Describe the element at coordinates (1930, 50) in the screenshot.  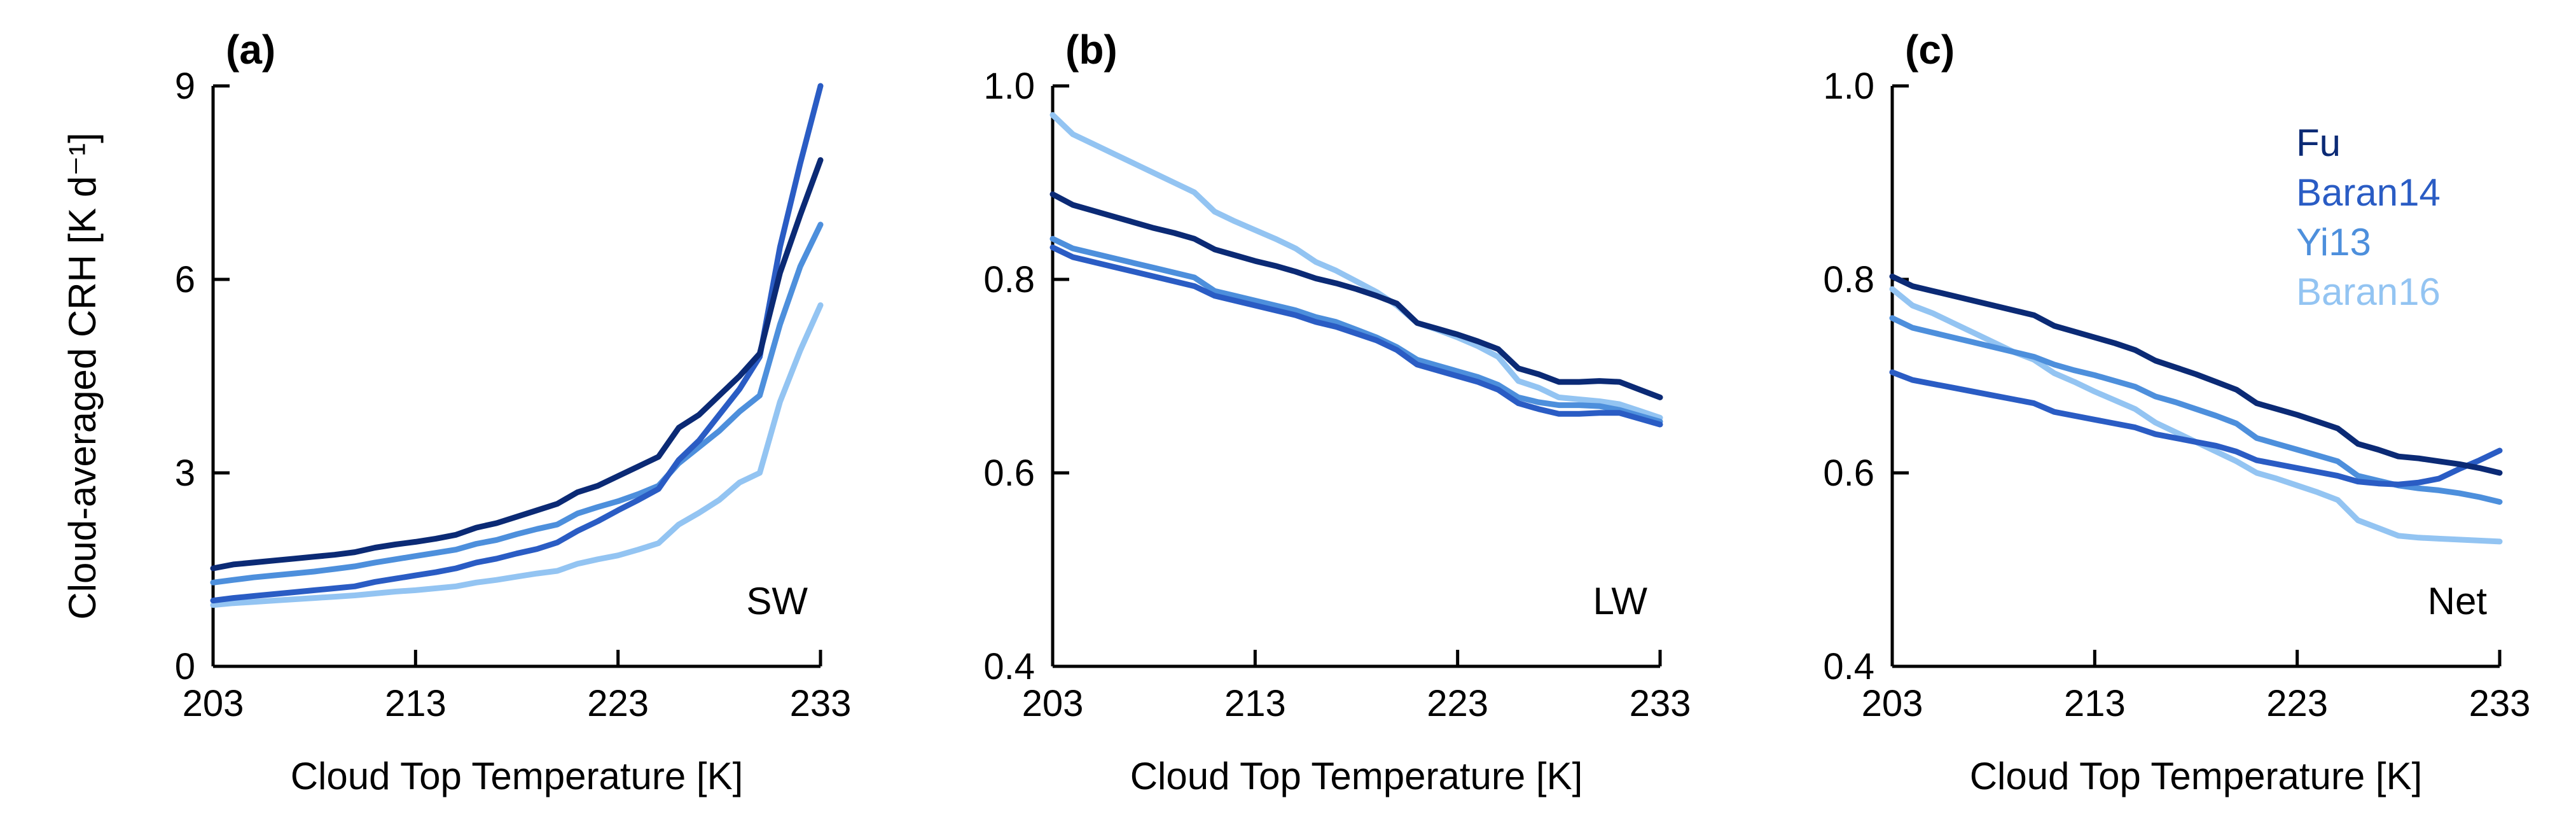
I see `panel-label: (c)` at that location.